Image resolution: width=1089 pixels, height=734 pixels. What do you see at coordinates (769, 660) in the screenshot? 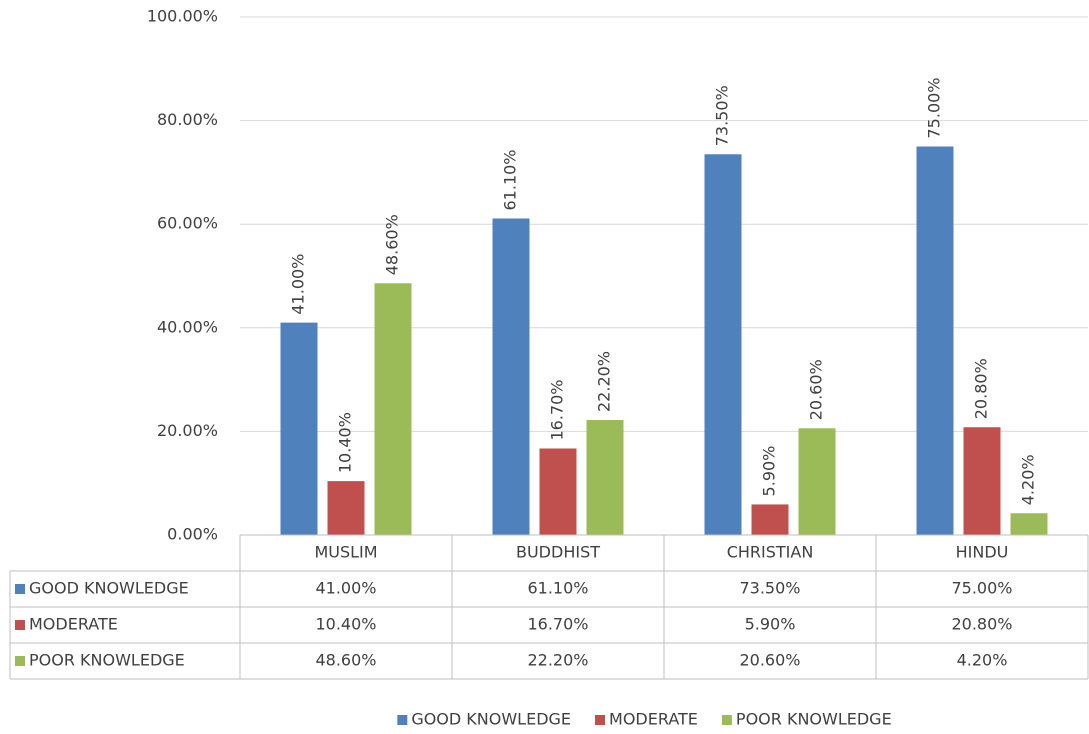
I see `table-cell: 20.60%` at bounding box center [769, 660].